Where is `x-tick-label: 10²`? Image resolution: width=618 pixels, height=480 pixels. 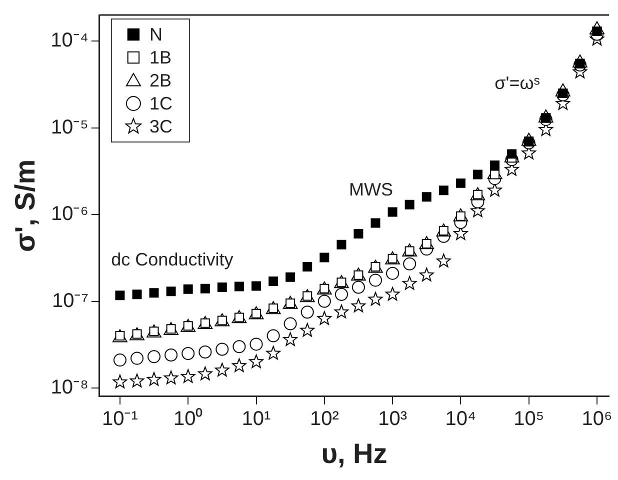 x-tick-label: 10² is located at coordinates (325, 419).